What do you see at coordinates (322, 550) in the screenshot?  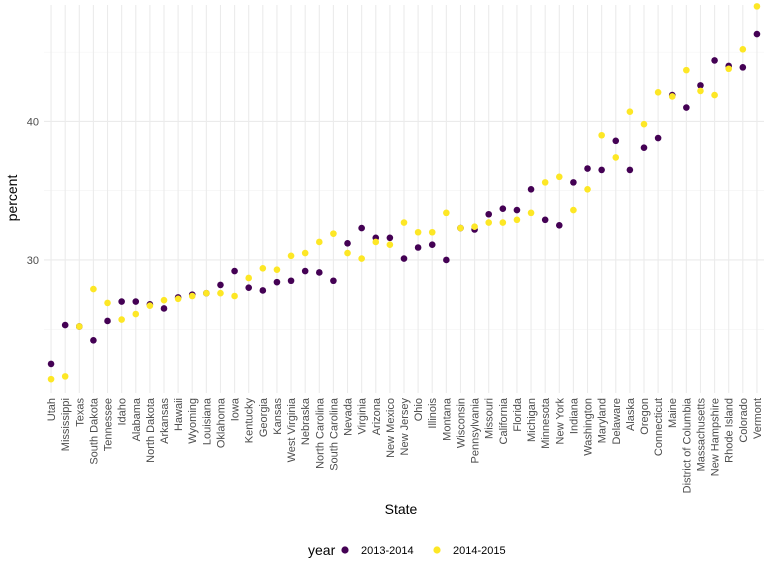 I see `legend-title: year` at bounding box center [322, 550].